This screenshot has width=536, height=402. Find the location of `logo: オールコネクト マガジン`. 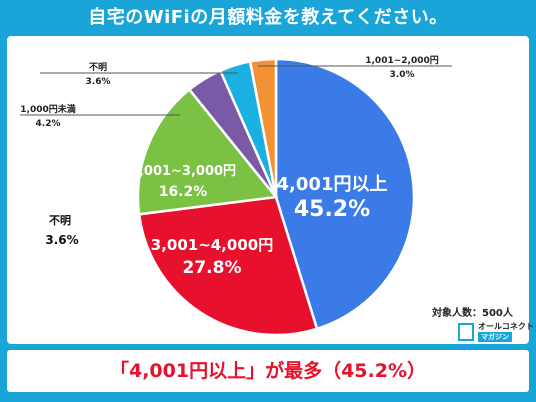

logo: オールコネクト マガジン is located at coordinates (496, 332).